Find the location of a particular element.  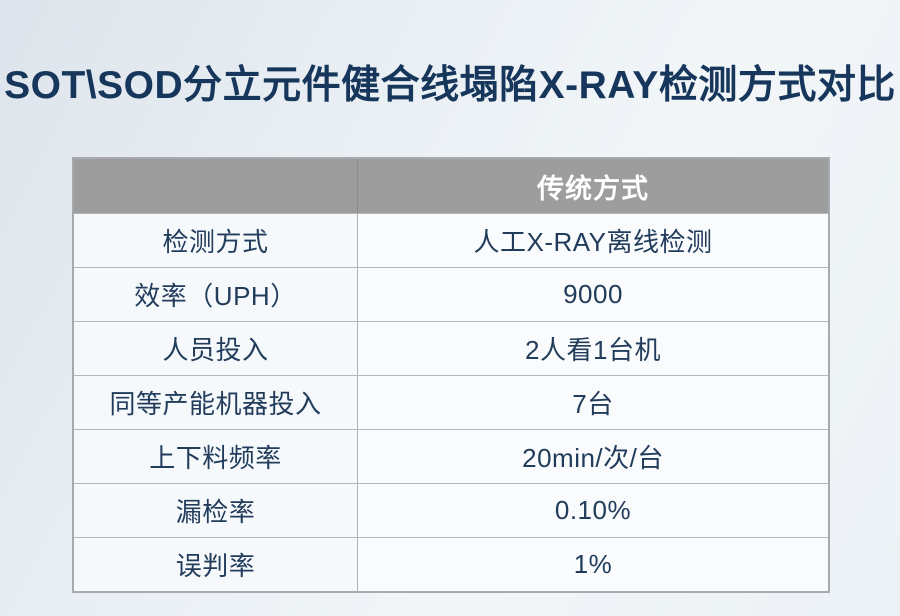

row-value: 0.10% is located at coordinates (593, 510).